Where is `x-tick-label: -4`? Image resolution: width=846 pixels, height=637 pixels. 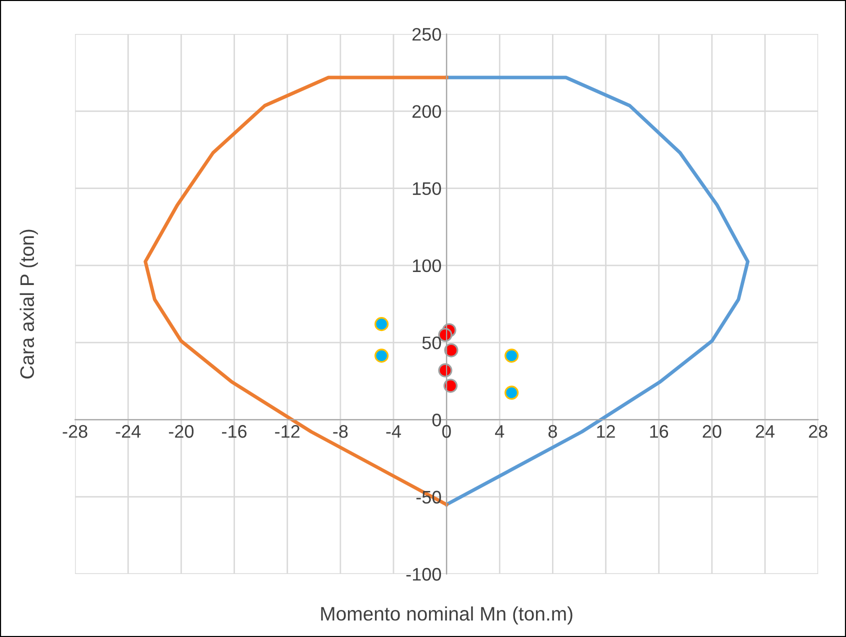 x-tick-label: -4 is located at coordinates (393, 431).